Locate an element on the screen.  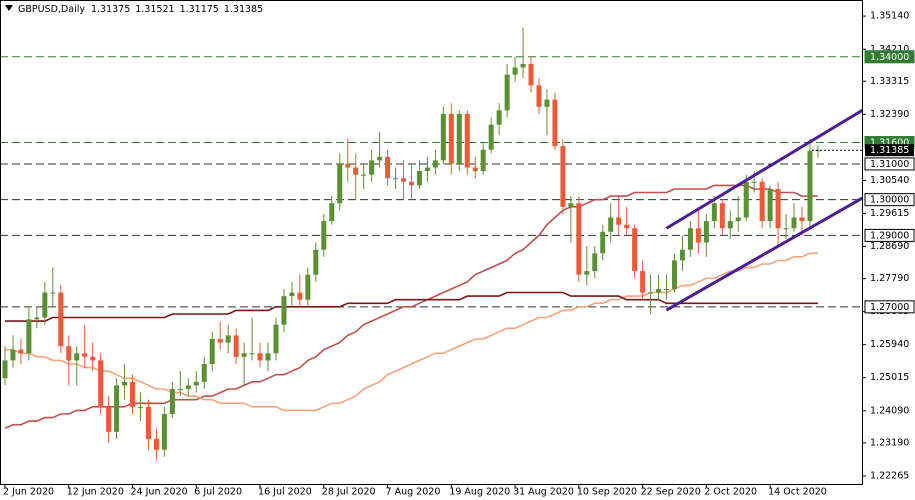
y-tick-label: 1.35140 is located at coordinates (889, 16).